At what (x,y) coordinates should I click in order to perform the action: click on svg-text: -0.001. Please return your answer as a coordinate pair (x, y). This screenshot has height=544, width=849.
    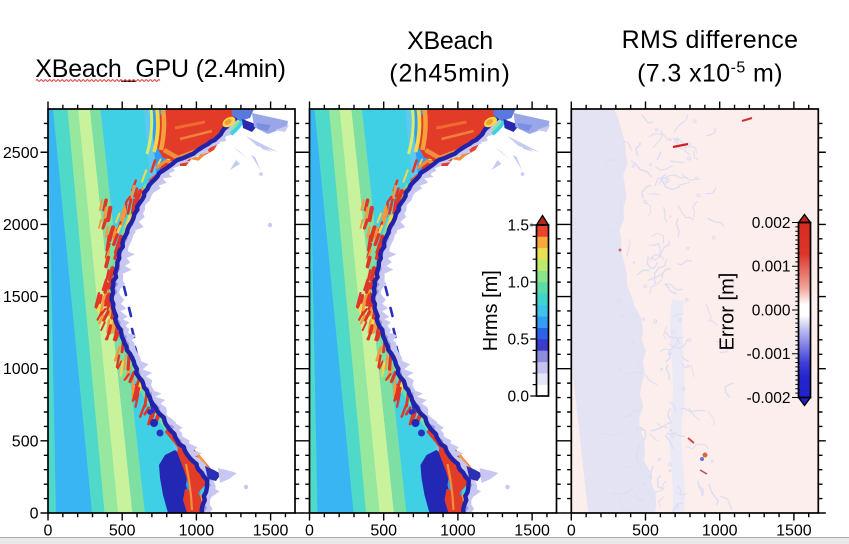
    Looking at the image, I should click on (769, 354).